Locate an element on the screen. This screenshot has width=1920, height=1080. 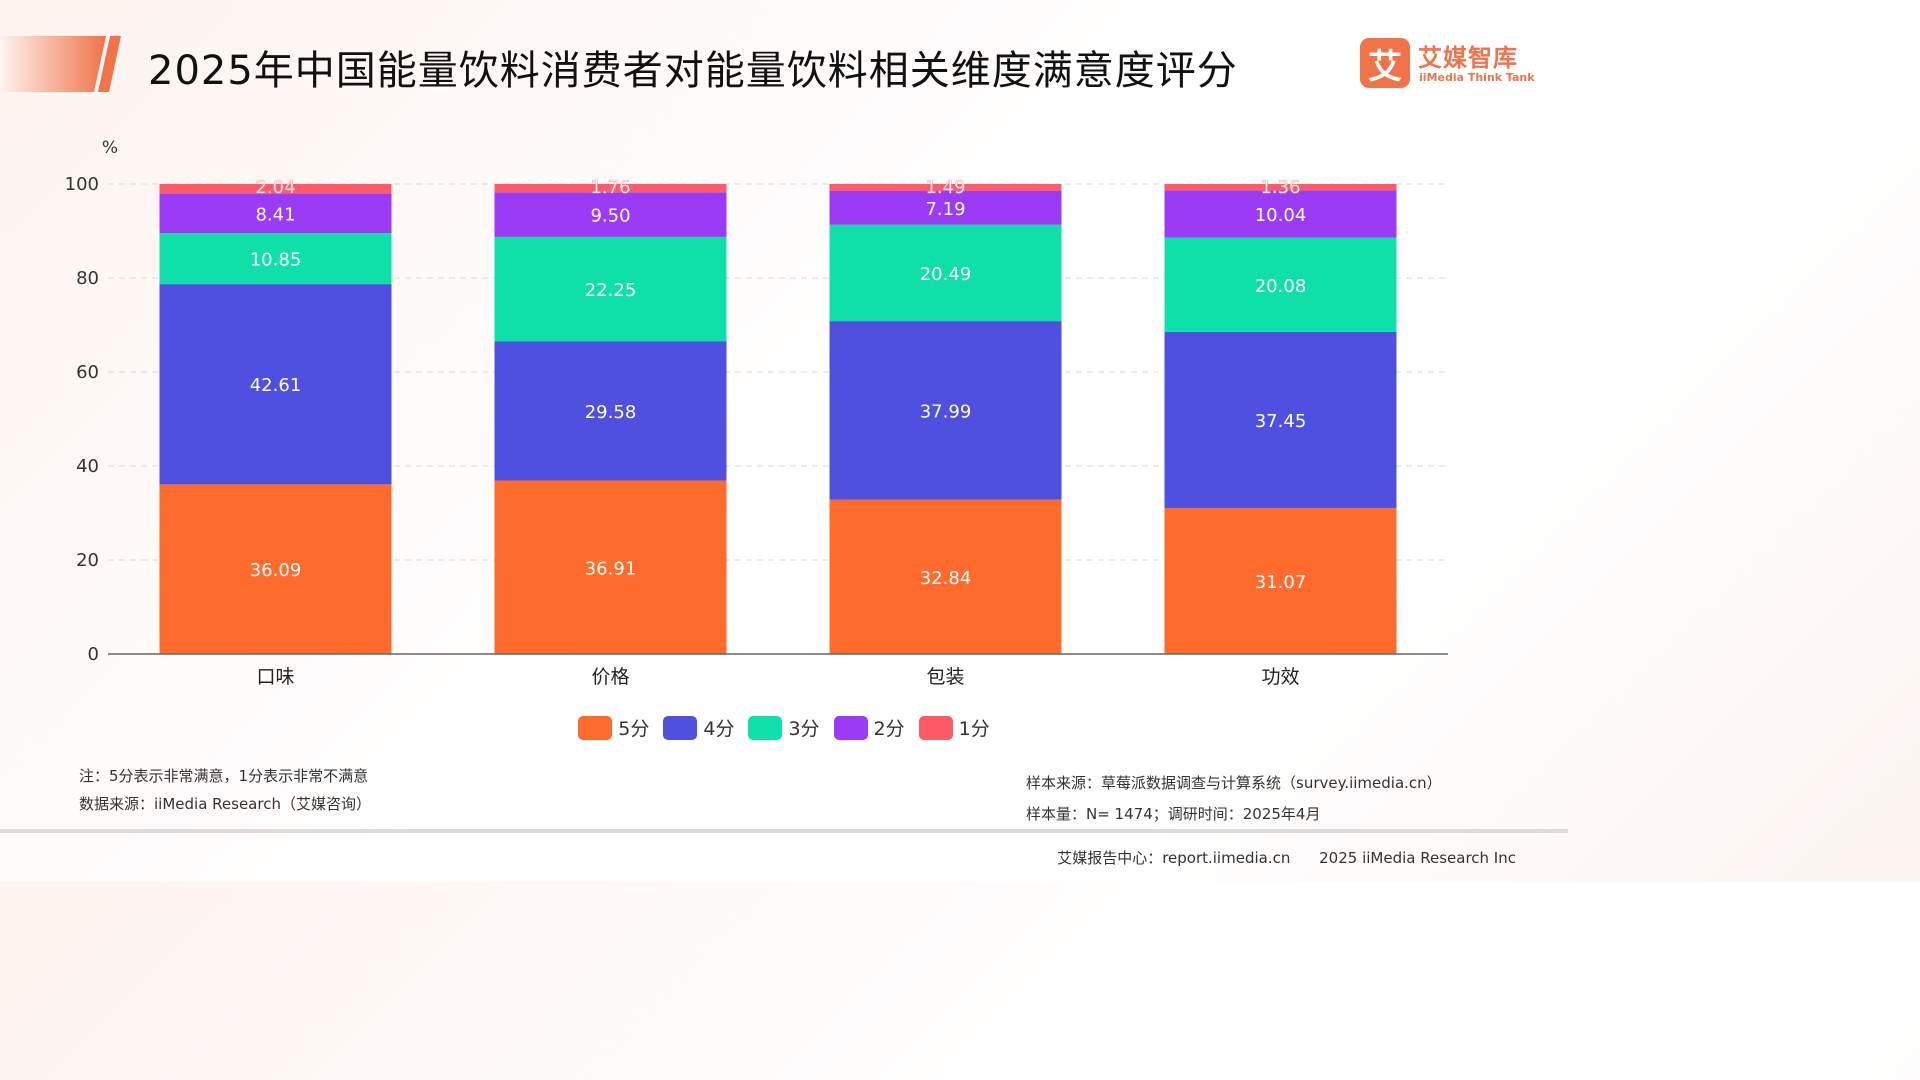
data-label: 20.08 is located at coordinates (1281, 286).